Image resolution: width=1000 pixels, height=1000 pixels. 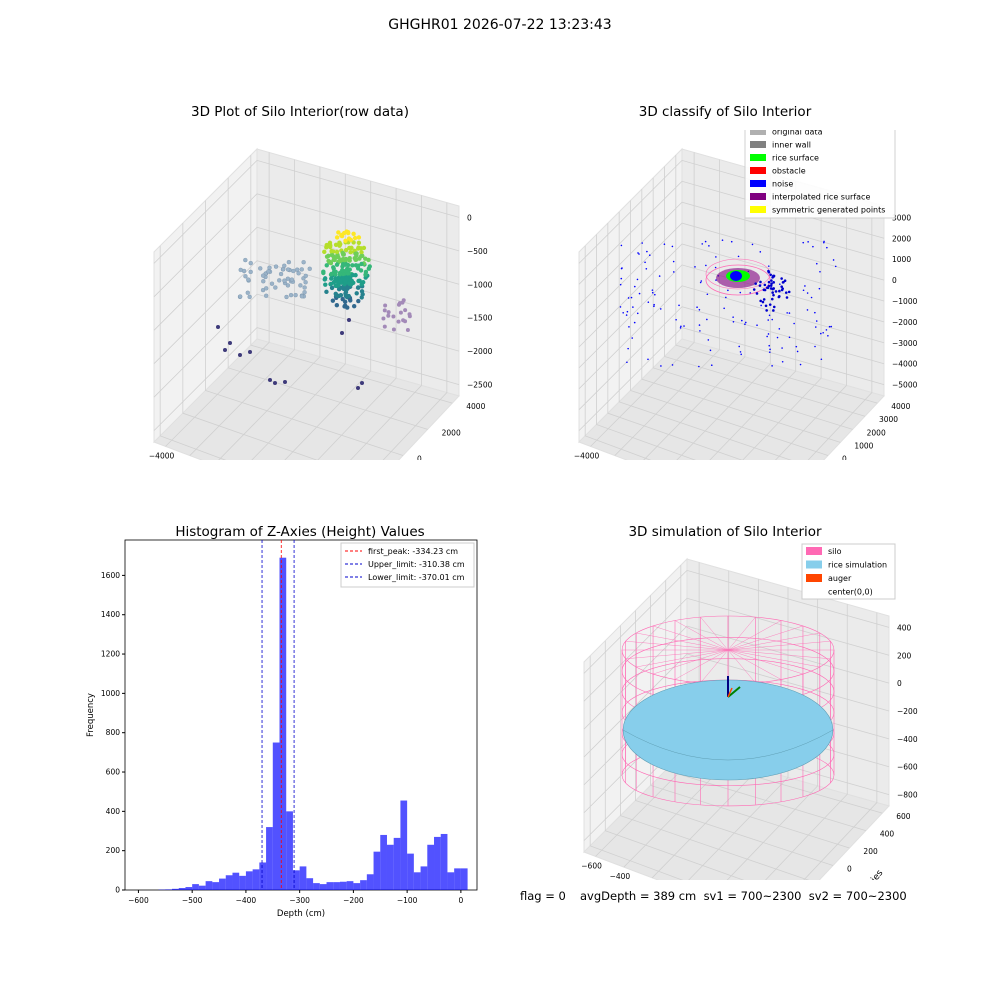 What do you see at coordinates (736, 276) in the screenshot?
I see `noise-cluster` at bounding box center [736, 276].